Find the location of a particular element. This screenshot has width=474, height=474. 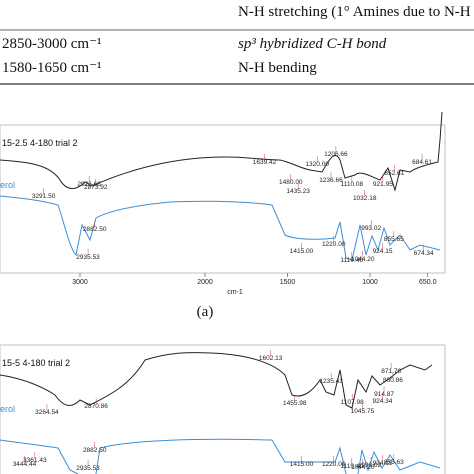

peak-label: 2873.92 is located at coordinates (96, 187).